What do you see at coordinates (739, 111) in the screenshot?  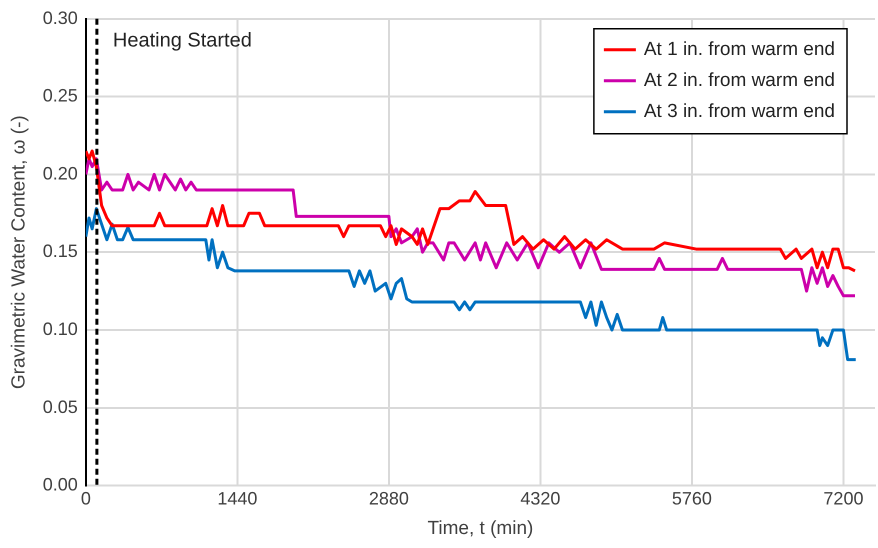 I see `legend-label: At 3 in. from warm end` at bounding box center [739, 111].